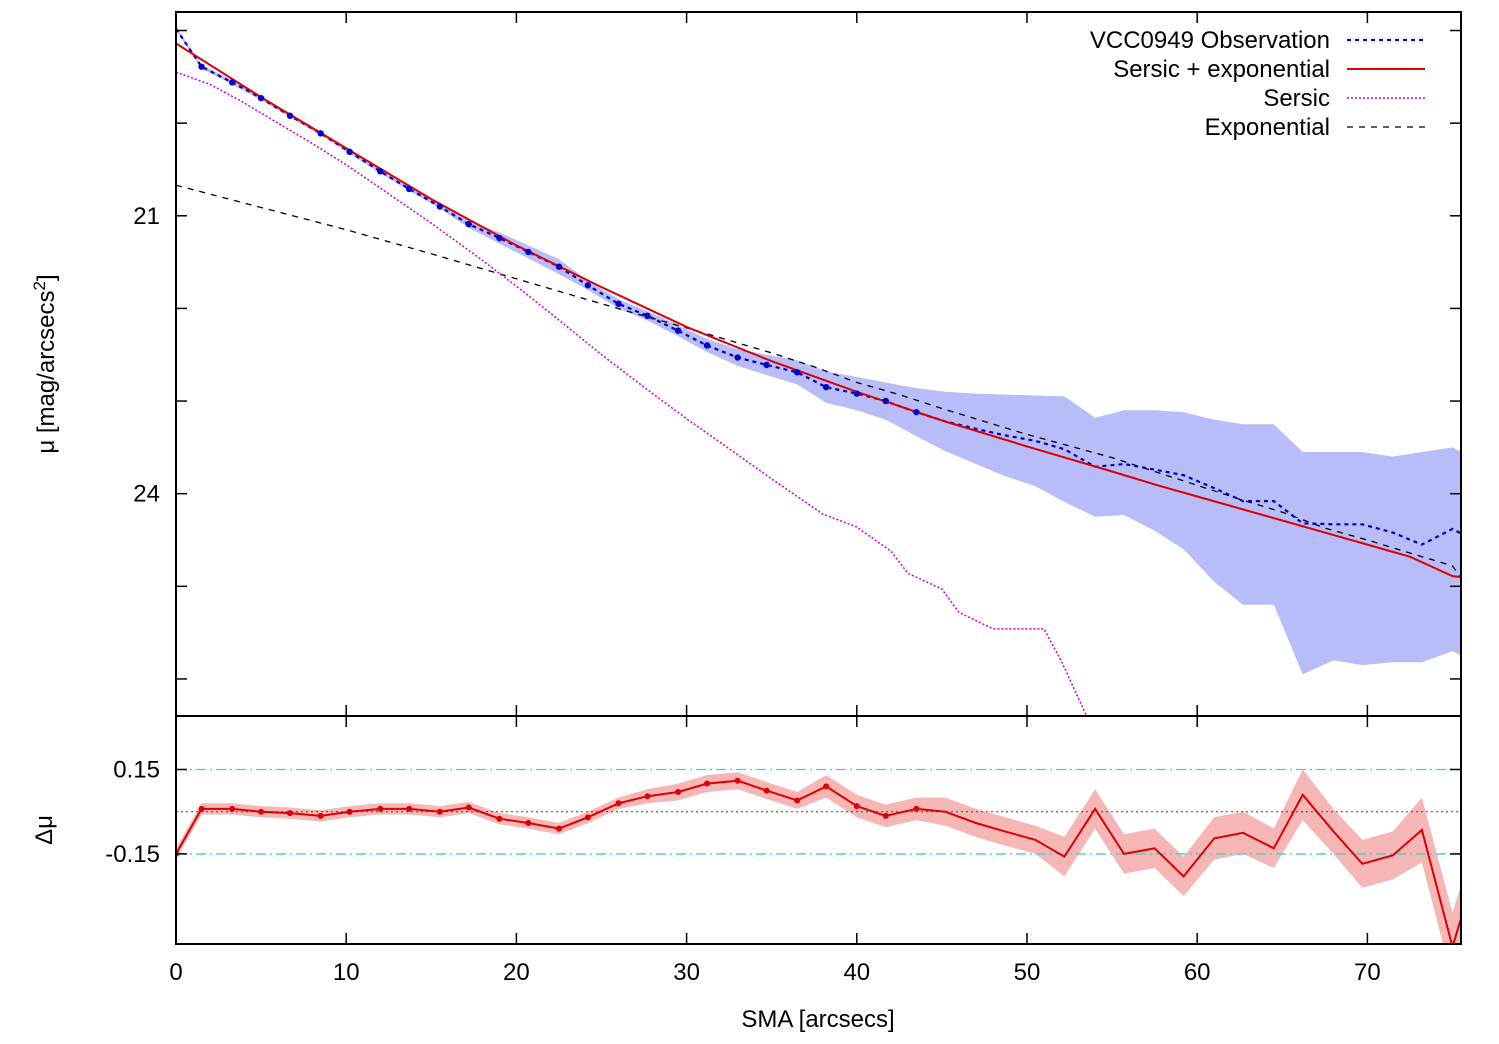 This screenshot has width=1499, height=1044. I want to click on x-tick-label: 50, so click(1027, 972).